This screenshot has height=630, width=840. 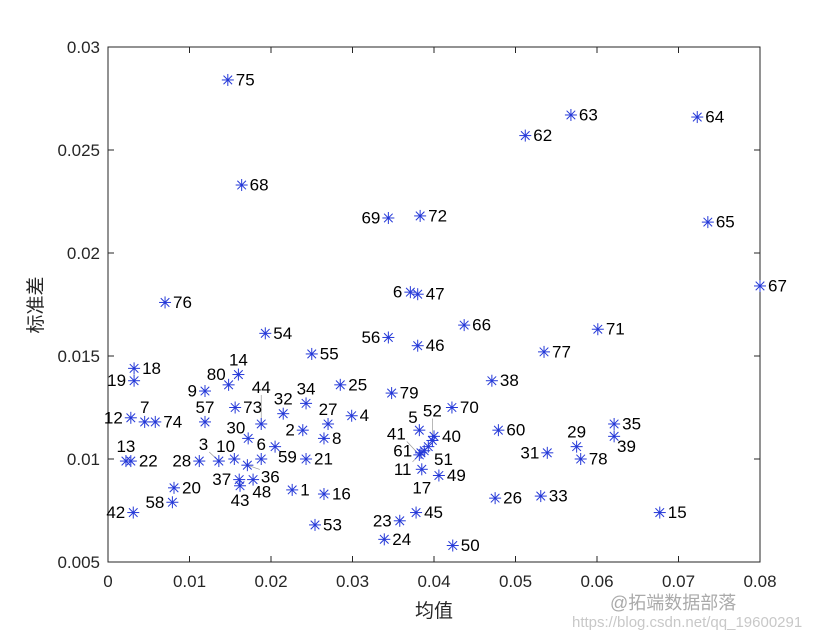 What do you see at coordinates (576, 432) in the screenshot?
I see `point-label: 29` at bounding box center [576, 432].